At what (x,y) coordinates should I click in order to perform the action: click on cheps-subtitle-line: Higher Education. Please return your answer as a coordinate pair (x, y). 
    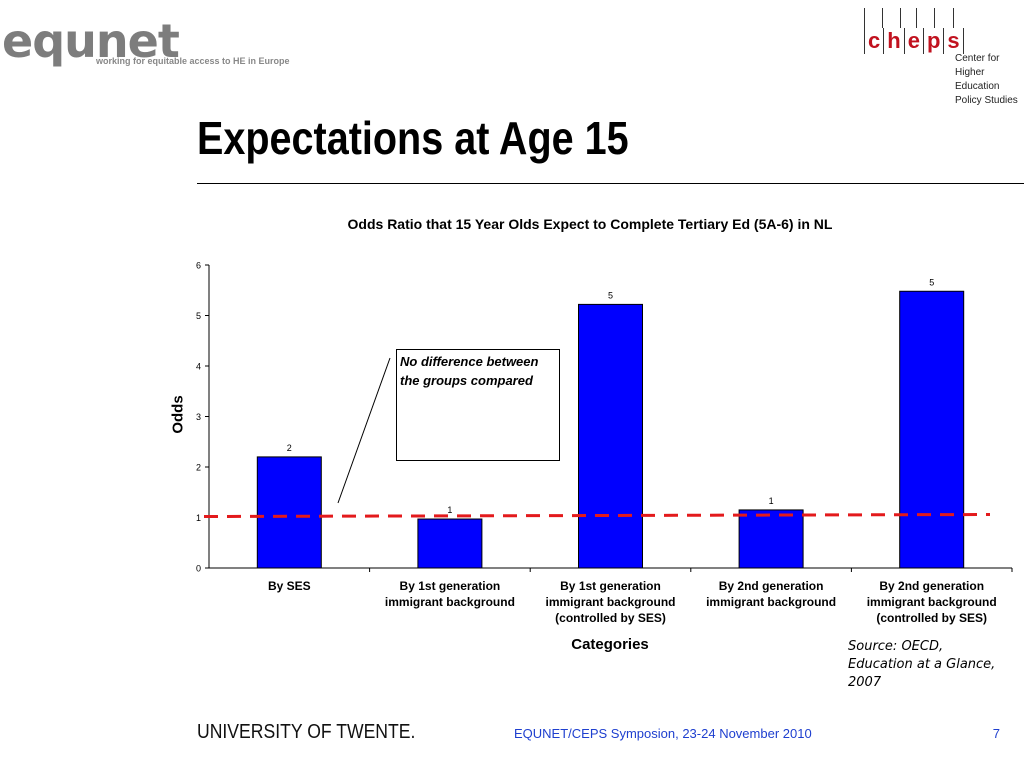
    Looking at the image, I should click on (977, 79).